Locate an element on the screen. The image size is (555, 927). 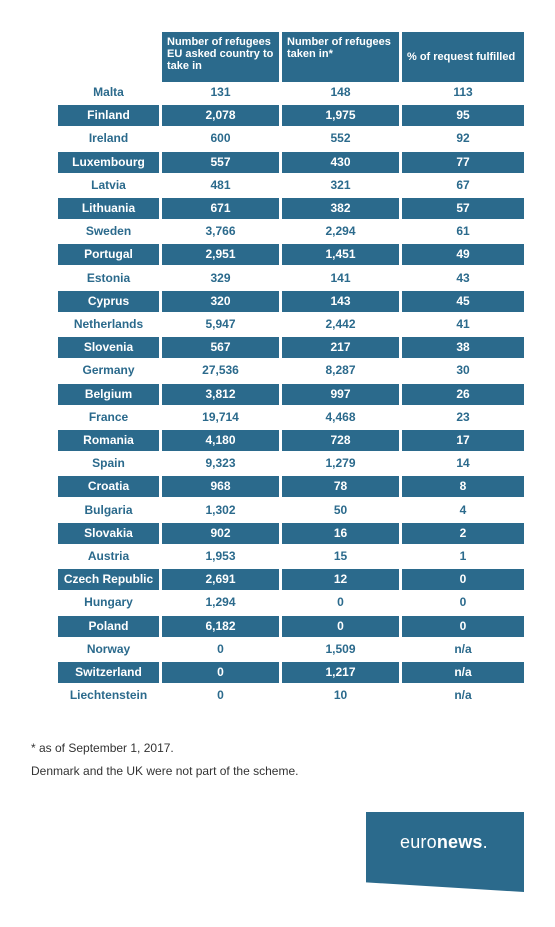
cell-taken: 552 is located at coordinates (340, 138).